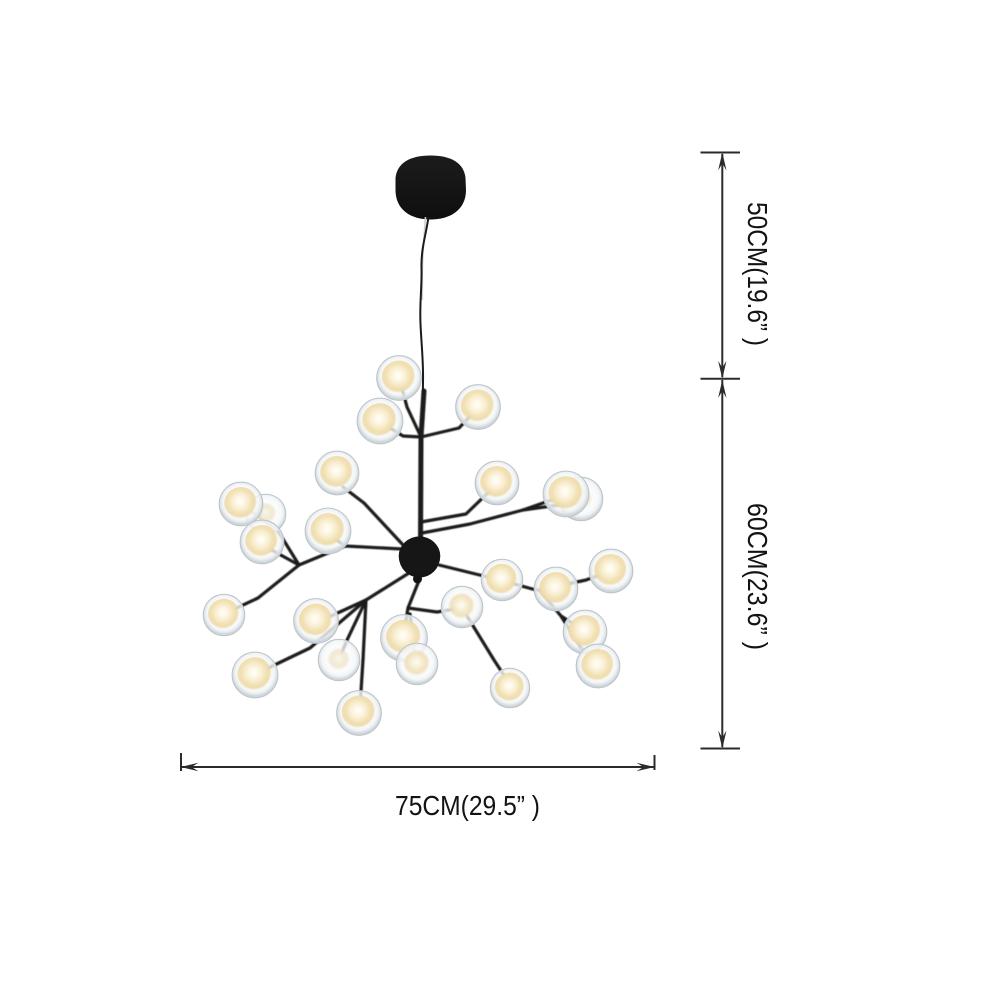  Describe the element at coordinates (757, 576) in the screenshot. I see `svg-text: 60CM(23.6” )` at that location.